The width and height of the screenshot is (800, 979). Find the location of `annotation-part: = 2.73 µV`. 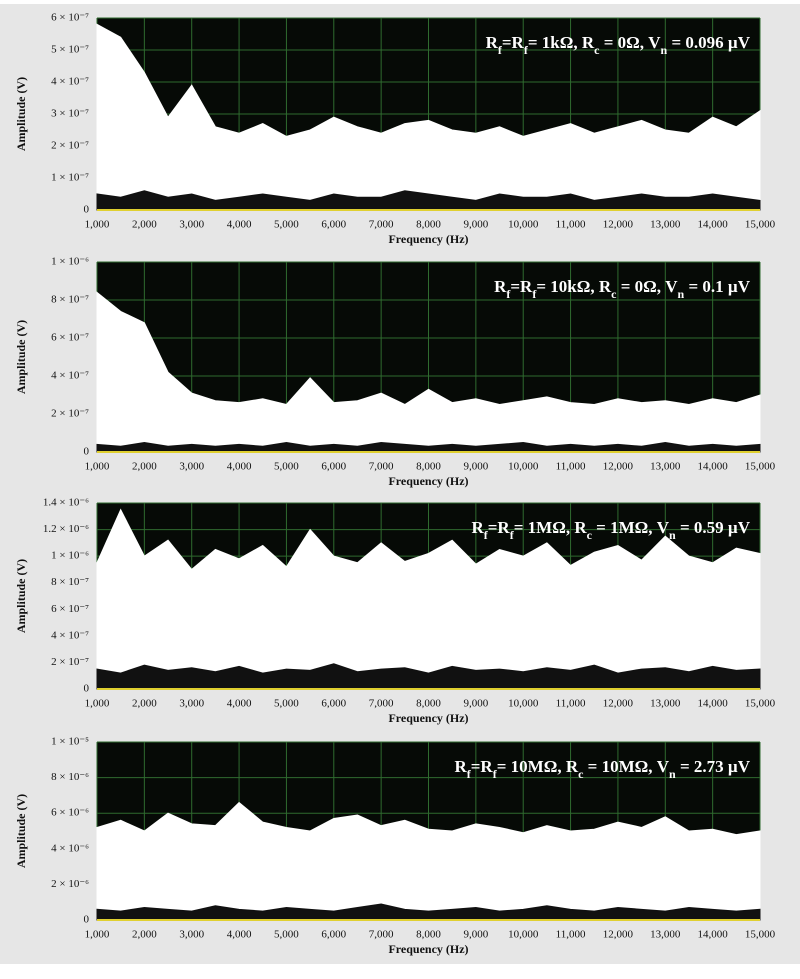

annotation-part: = 2.73 µV is located at coordinates (713, 766).